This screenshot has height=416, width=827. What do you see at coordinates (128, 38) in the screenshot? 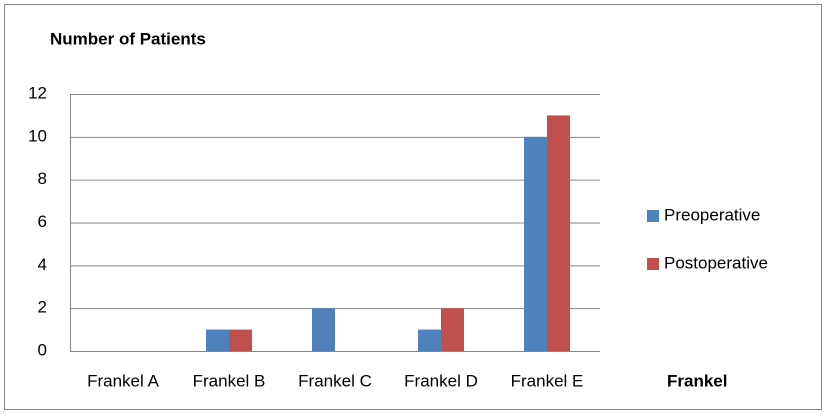
I see `y-axis-label: Number of Patients` at bounding box center [128, 38].